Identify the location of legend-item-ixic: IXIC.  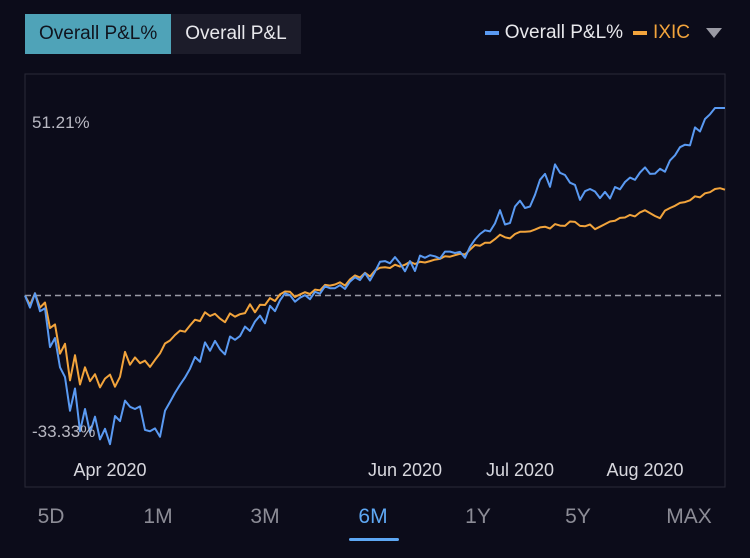
(661, 33).